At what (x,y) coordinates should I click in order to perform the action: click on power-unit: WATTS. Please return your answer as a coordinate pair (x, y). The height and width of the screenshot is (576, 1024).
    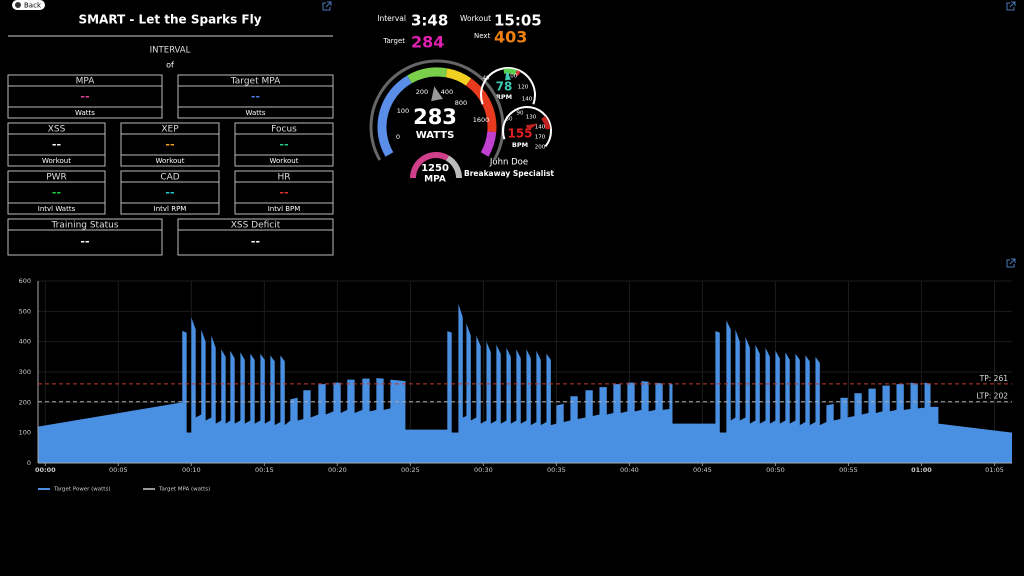
    Looking at the image, I should click on (435, 135).